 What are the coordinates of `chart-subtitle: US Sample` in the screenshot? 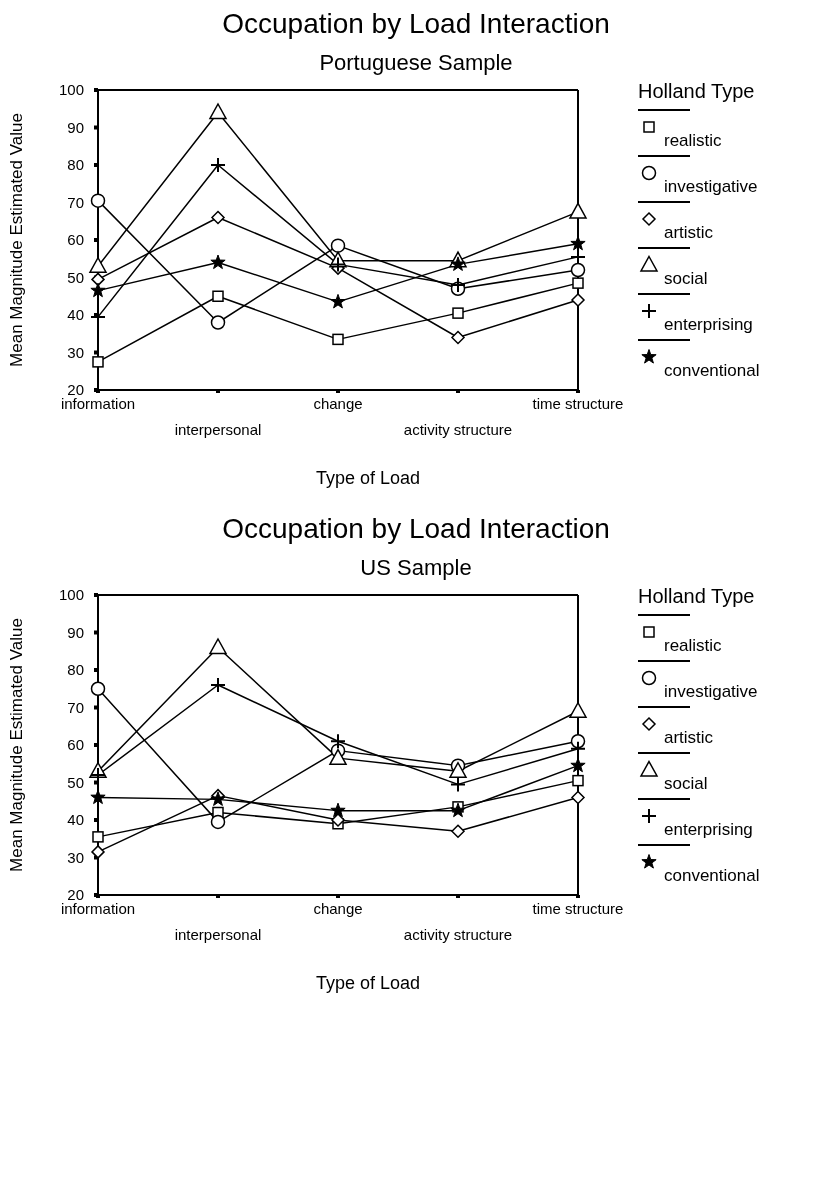 It's located at (416, 568).